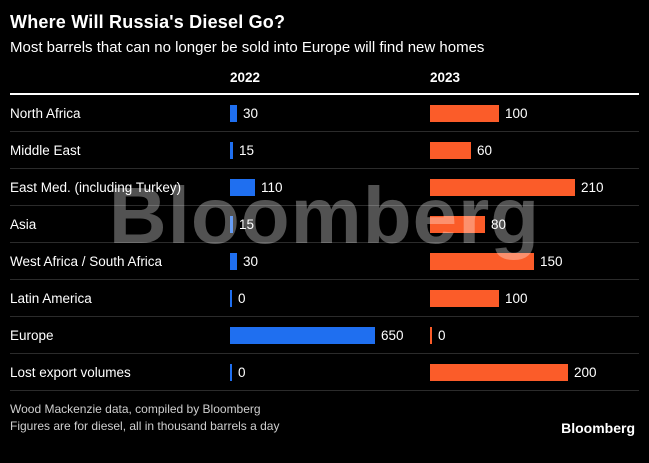  What do you see at coordinates (70, 372) in the screenshot?
I see `category-label: Lost export volumes` at bounding box center [70, 372].